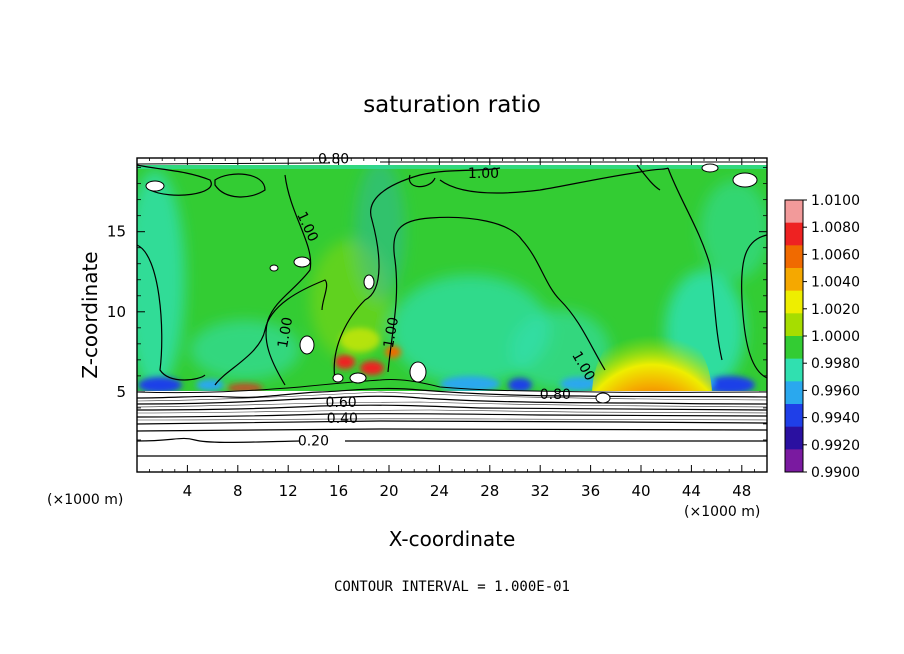  What do you see at coordinates (835, 419) in the screenshot?
I see `colorbar-label: 0.9940` at bounding box center [835, 419].